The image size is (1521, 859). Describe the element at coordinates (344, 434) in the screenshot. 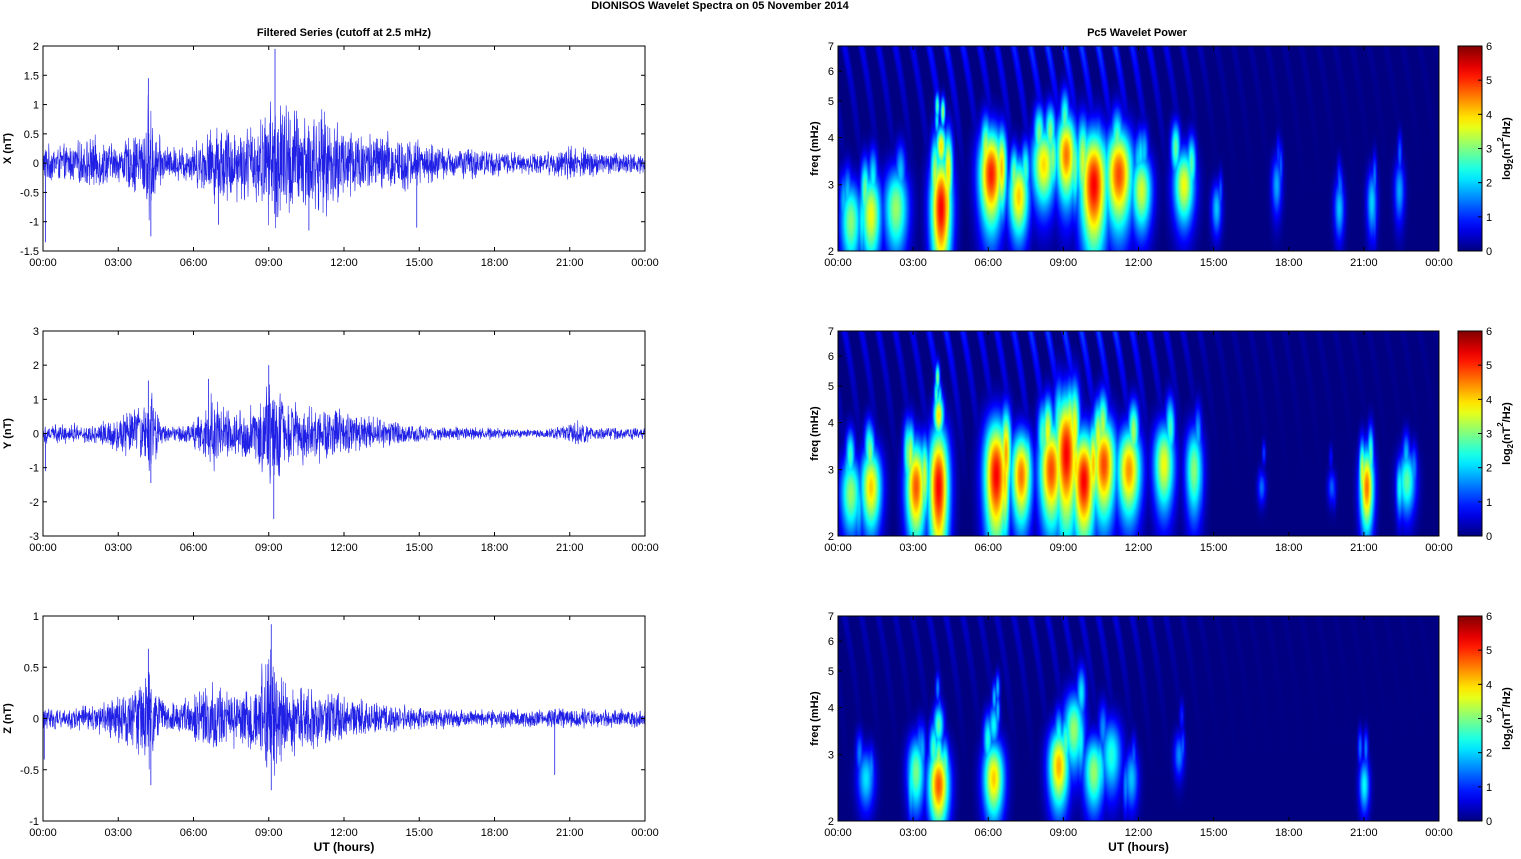

I see `filtered-series-trace` at that location.